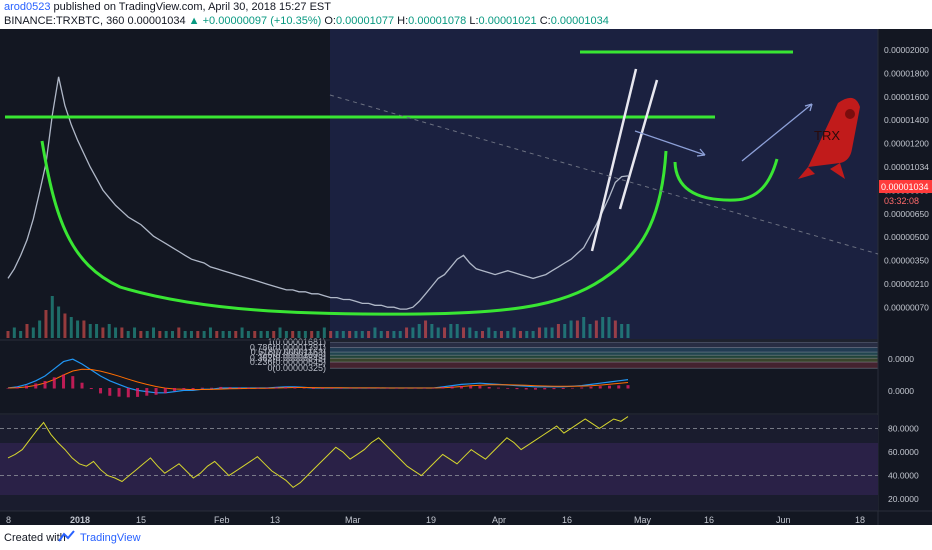 Image resolution: width=932 pixels, height=550 pixels. I want to click on time-axis-label: Jun, so click(783, 520).